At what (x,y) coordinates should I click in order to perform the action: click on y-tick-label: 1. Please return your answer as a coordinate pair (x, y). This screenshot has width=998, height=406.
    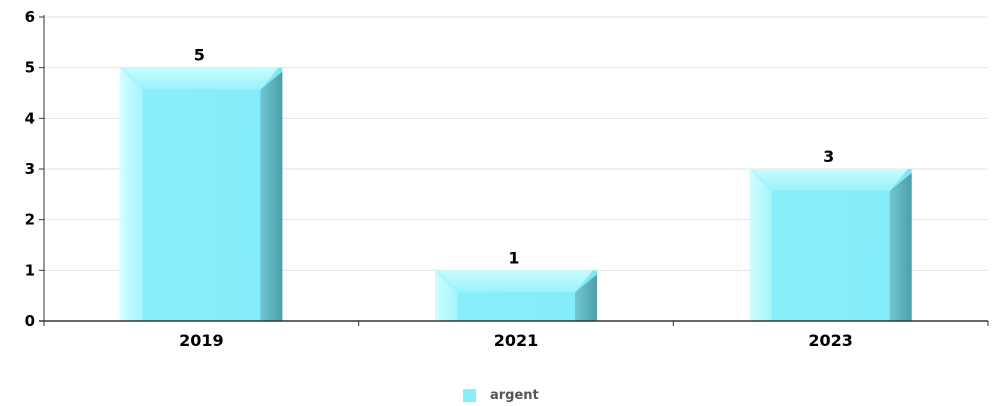
    Looking at the image, I should click on (30, 270).